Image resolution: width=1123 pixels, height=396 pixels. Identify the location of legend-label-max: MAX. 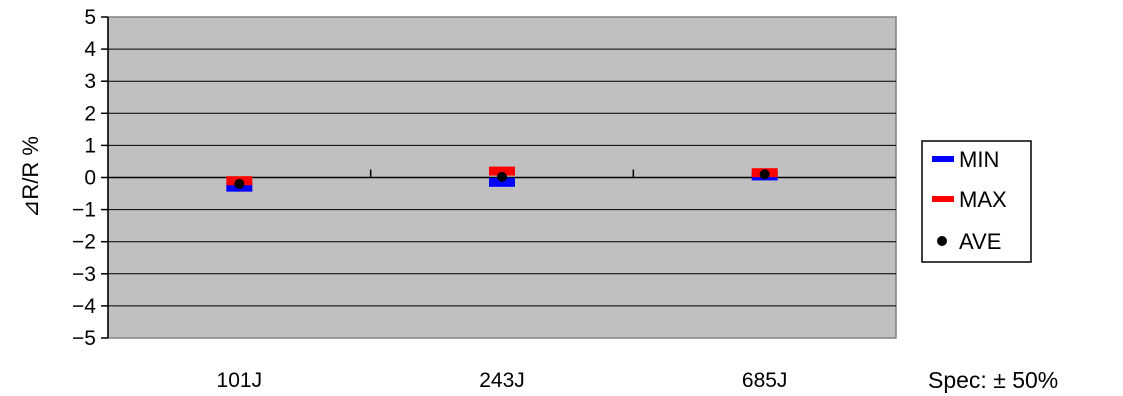
(983, 199).